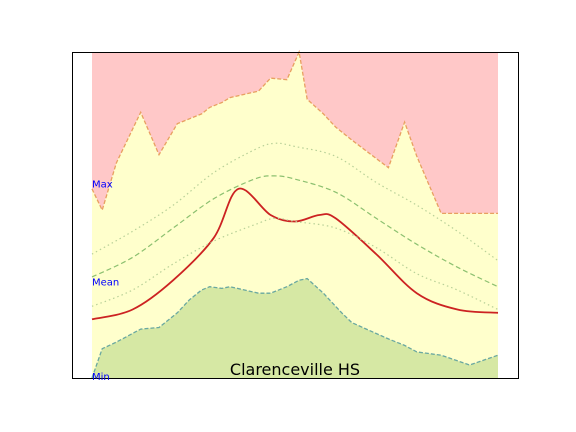 The height and width of the screenshot is (432, 576). I want to click on band-label-mean: Mean, so click(105, 282).